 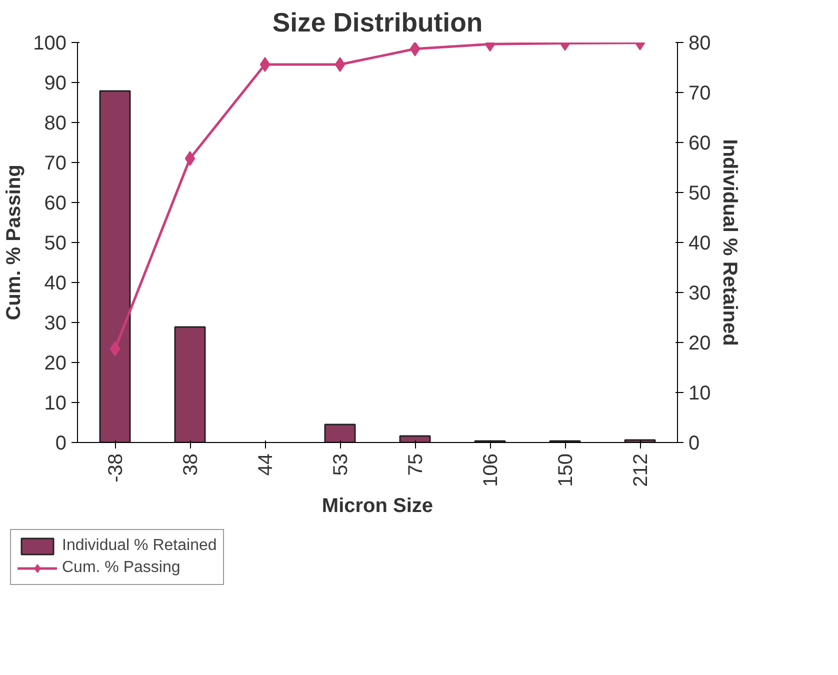 I want to click on x-tick-label: -38, so click(x=116, y=468).